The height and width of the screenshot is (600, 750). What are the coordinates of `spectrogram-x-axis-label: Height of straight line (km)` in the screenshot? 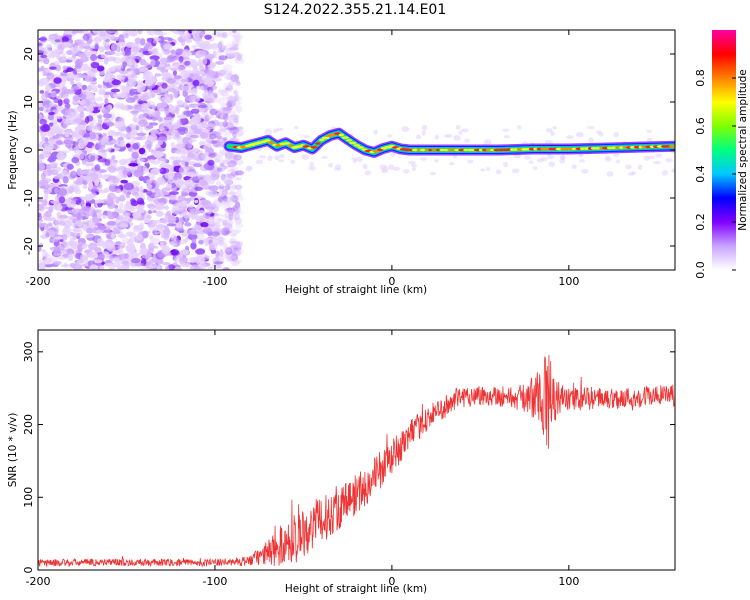 It's located at (356, 290).